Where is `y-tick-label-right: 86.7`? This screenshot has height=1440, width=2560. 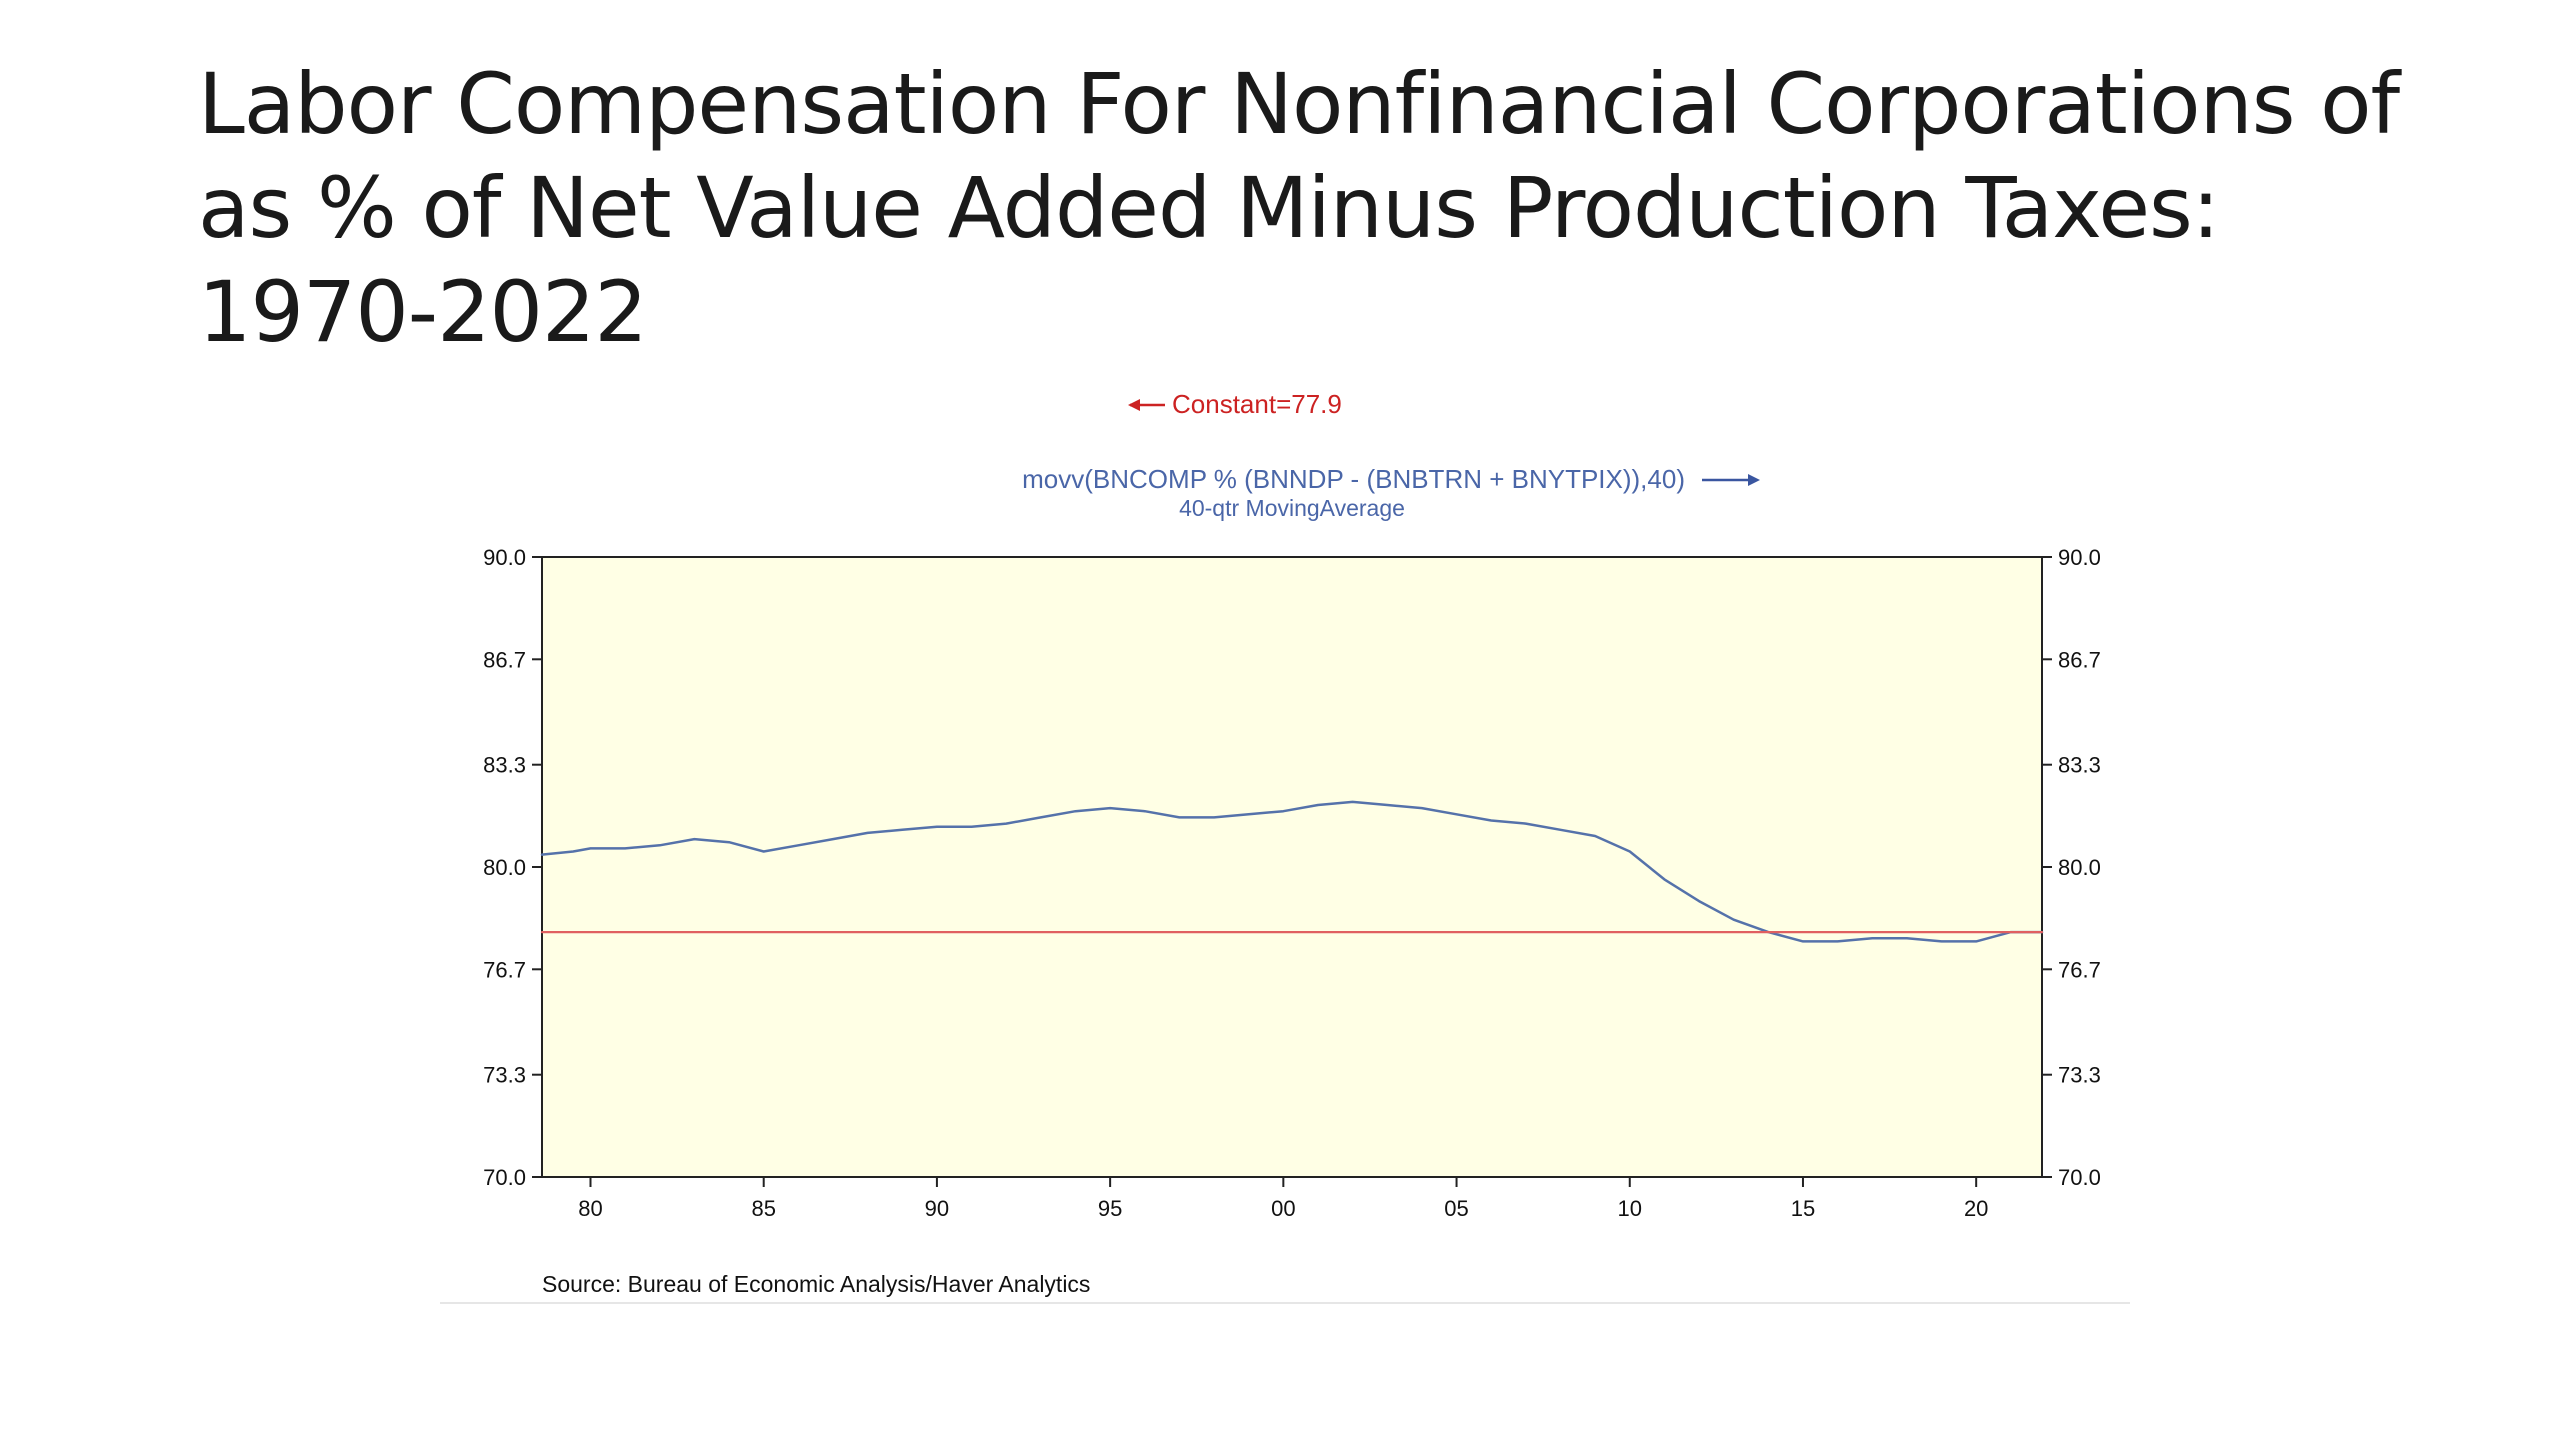
y-tick-label-right: 86.7 is located at coordinates (2079, 659).